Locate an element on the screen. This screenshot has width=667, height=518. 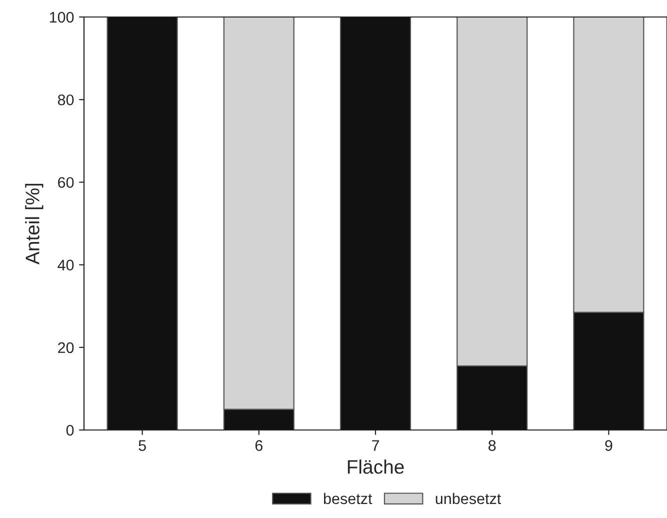
x-tick-label: 8 is located at coordinates (492, 445).